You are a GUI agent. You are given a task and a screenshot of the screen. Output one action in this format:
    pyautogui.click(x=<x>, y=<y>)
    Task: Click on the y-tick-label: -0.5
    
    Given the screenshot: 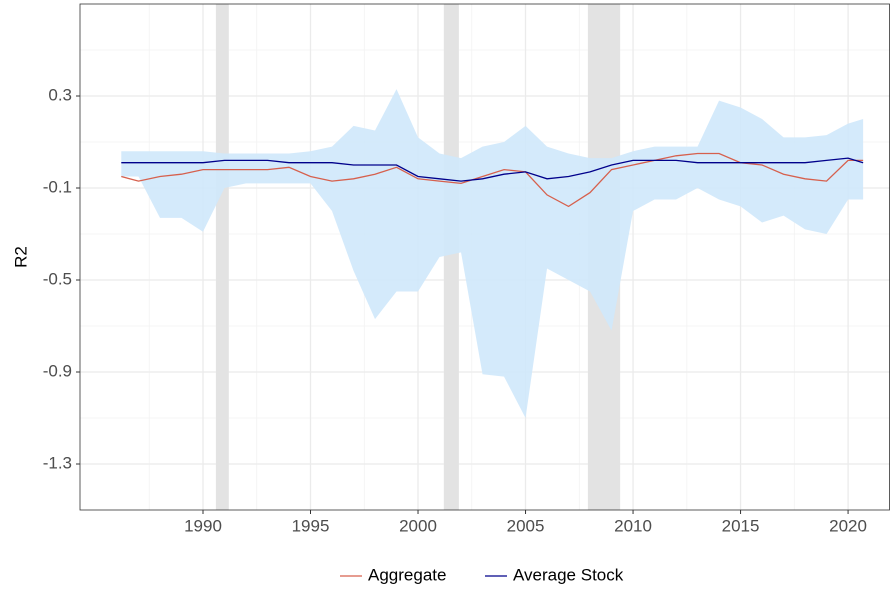 What is the action you would take?
    pyautogui.click(x=57, y=278)
    